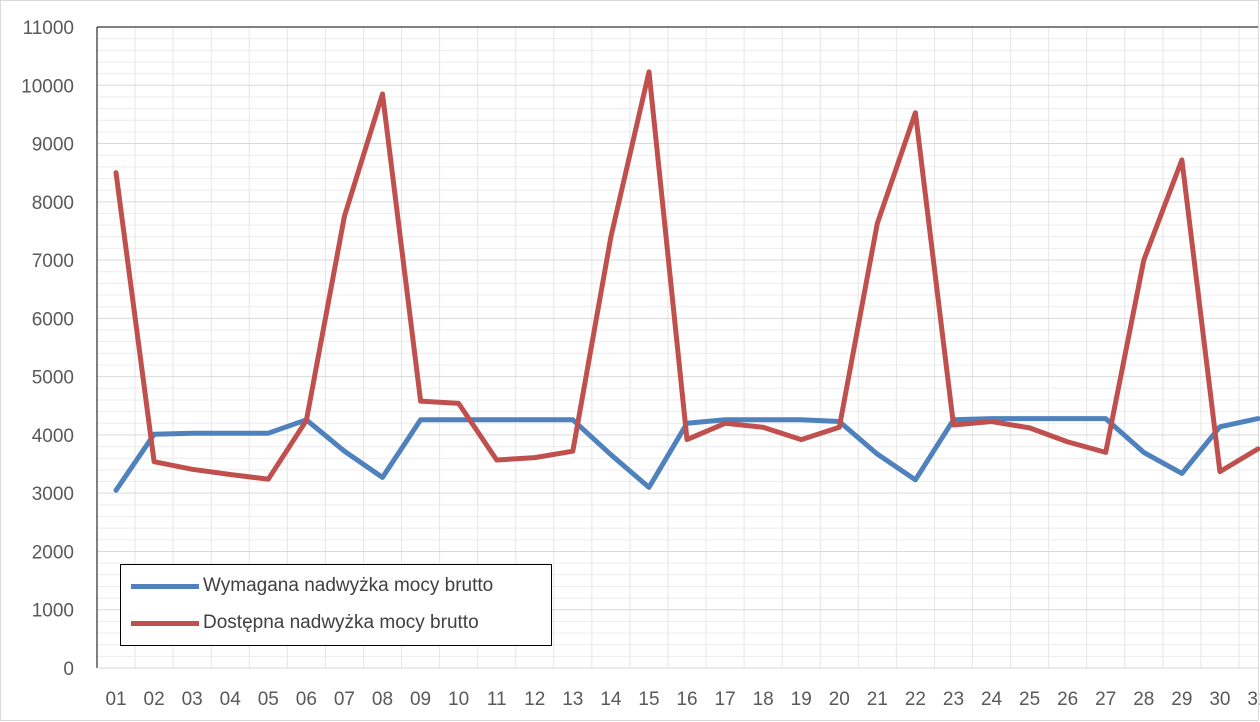 The image size is (1260, 722). What do you see at coordinates (534, 699) in the screenshot?
I see `x-tick-label: 12` at bounding box center [534, 699].